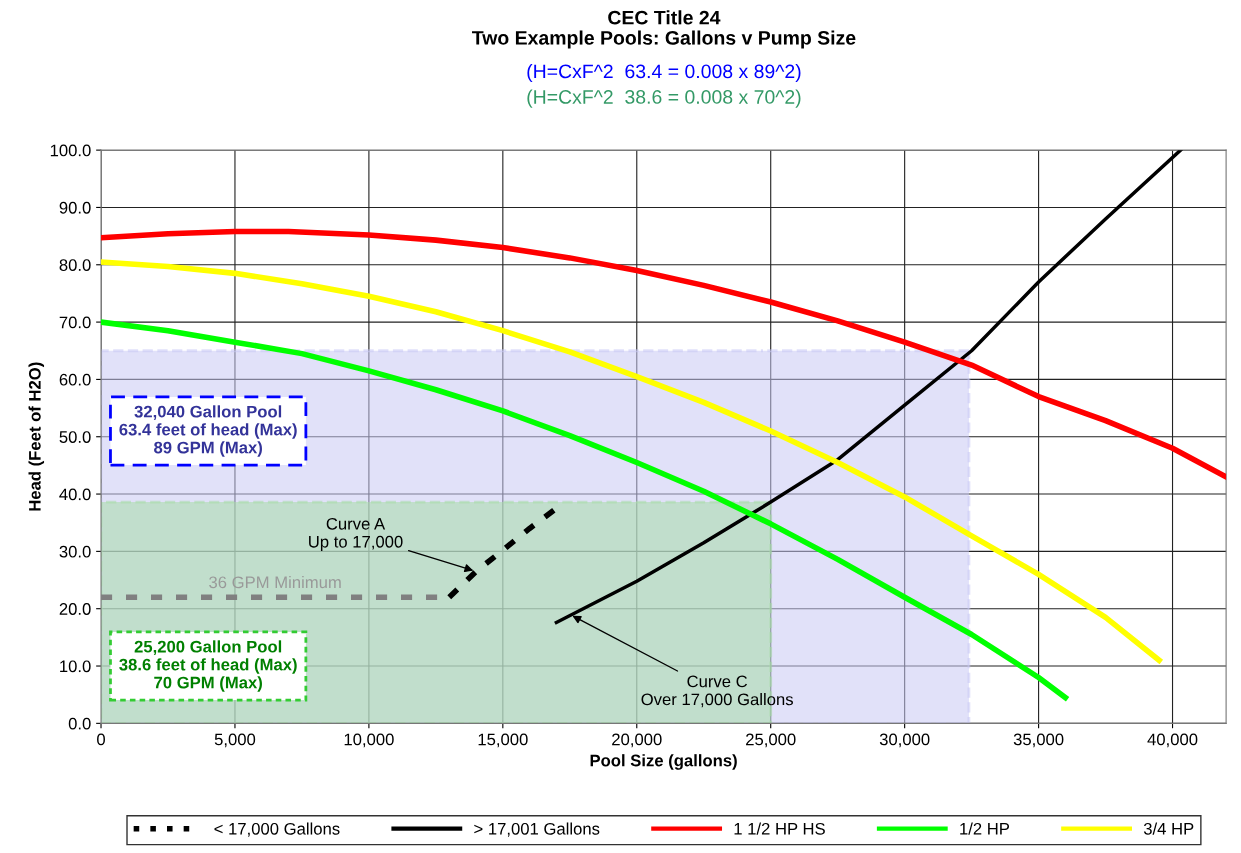 The width and height of the screenshot is (1241, 853). Describe the element at coordinates (208, 431) in the screenshot. I see `annotation: 32,040 Gallon Pool 63.4 feet of head (Max) 89 GPM (Max)` at that location.